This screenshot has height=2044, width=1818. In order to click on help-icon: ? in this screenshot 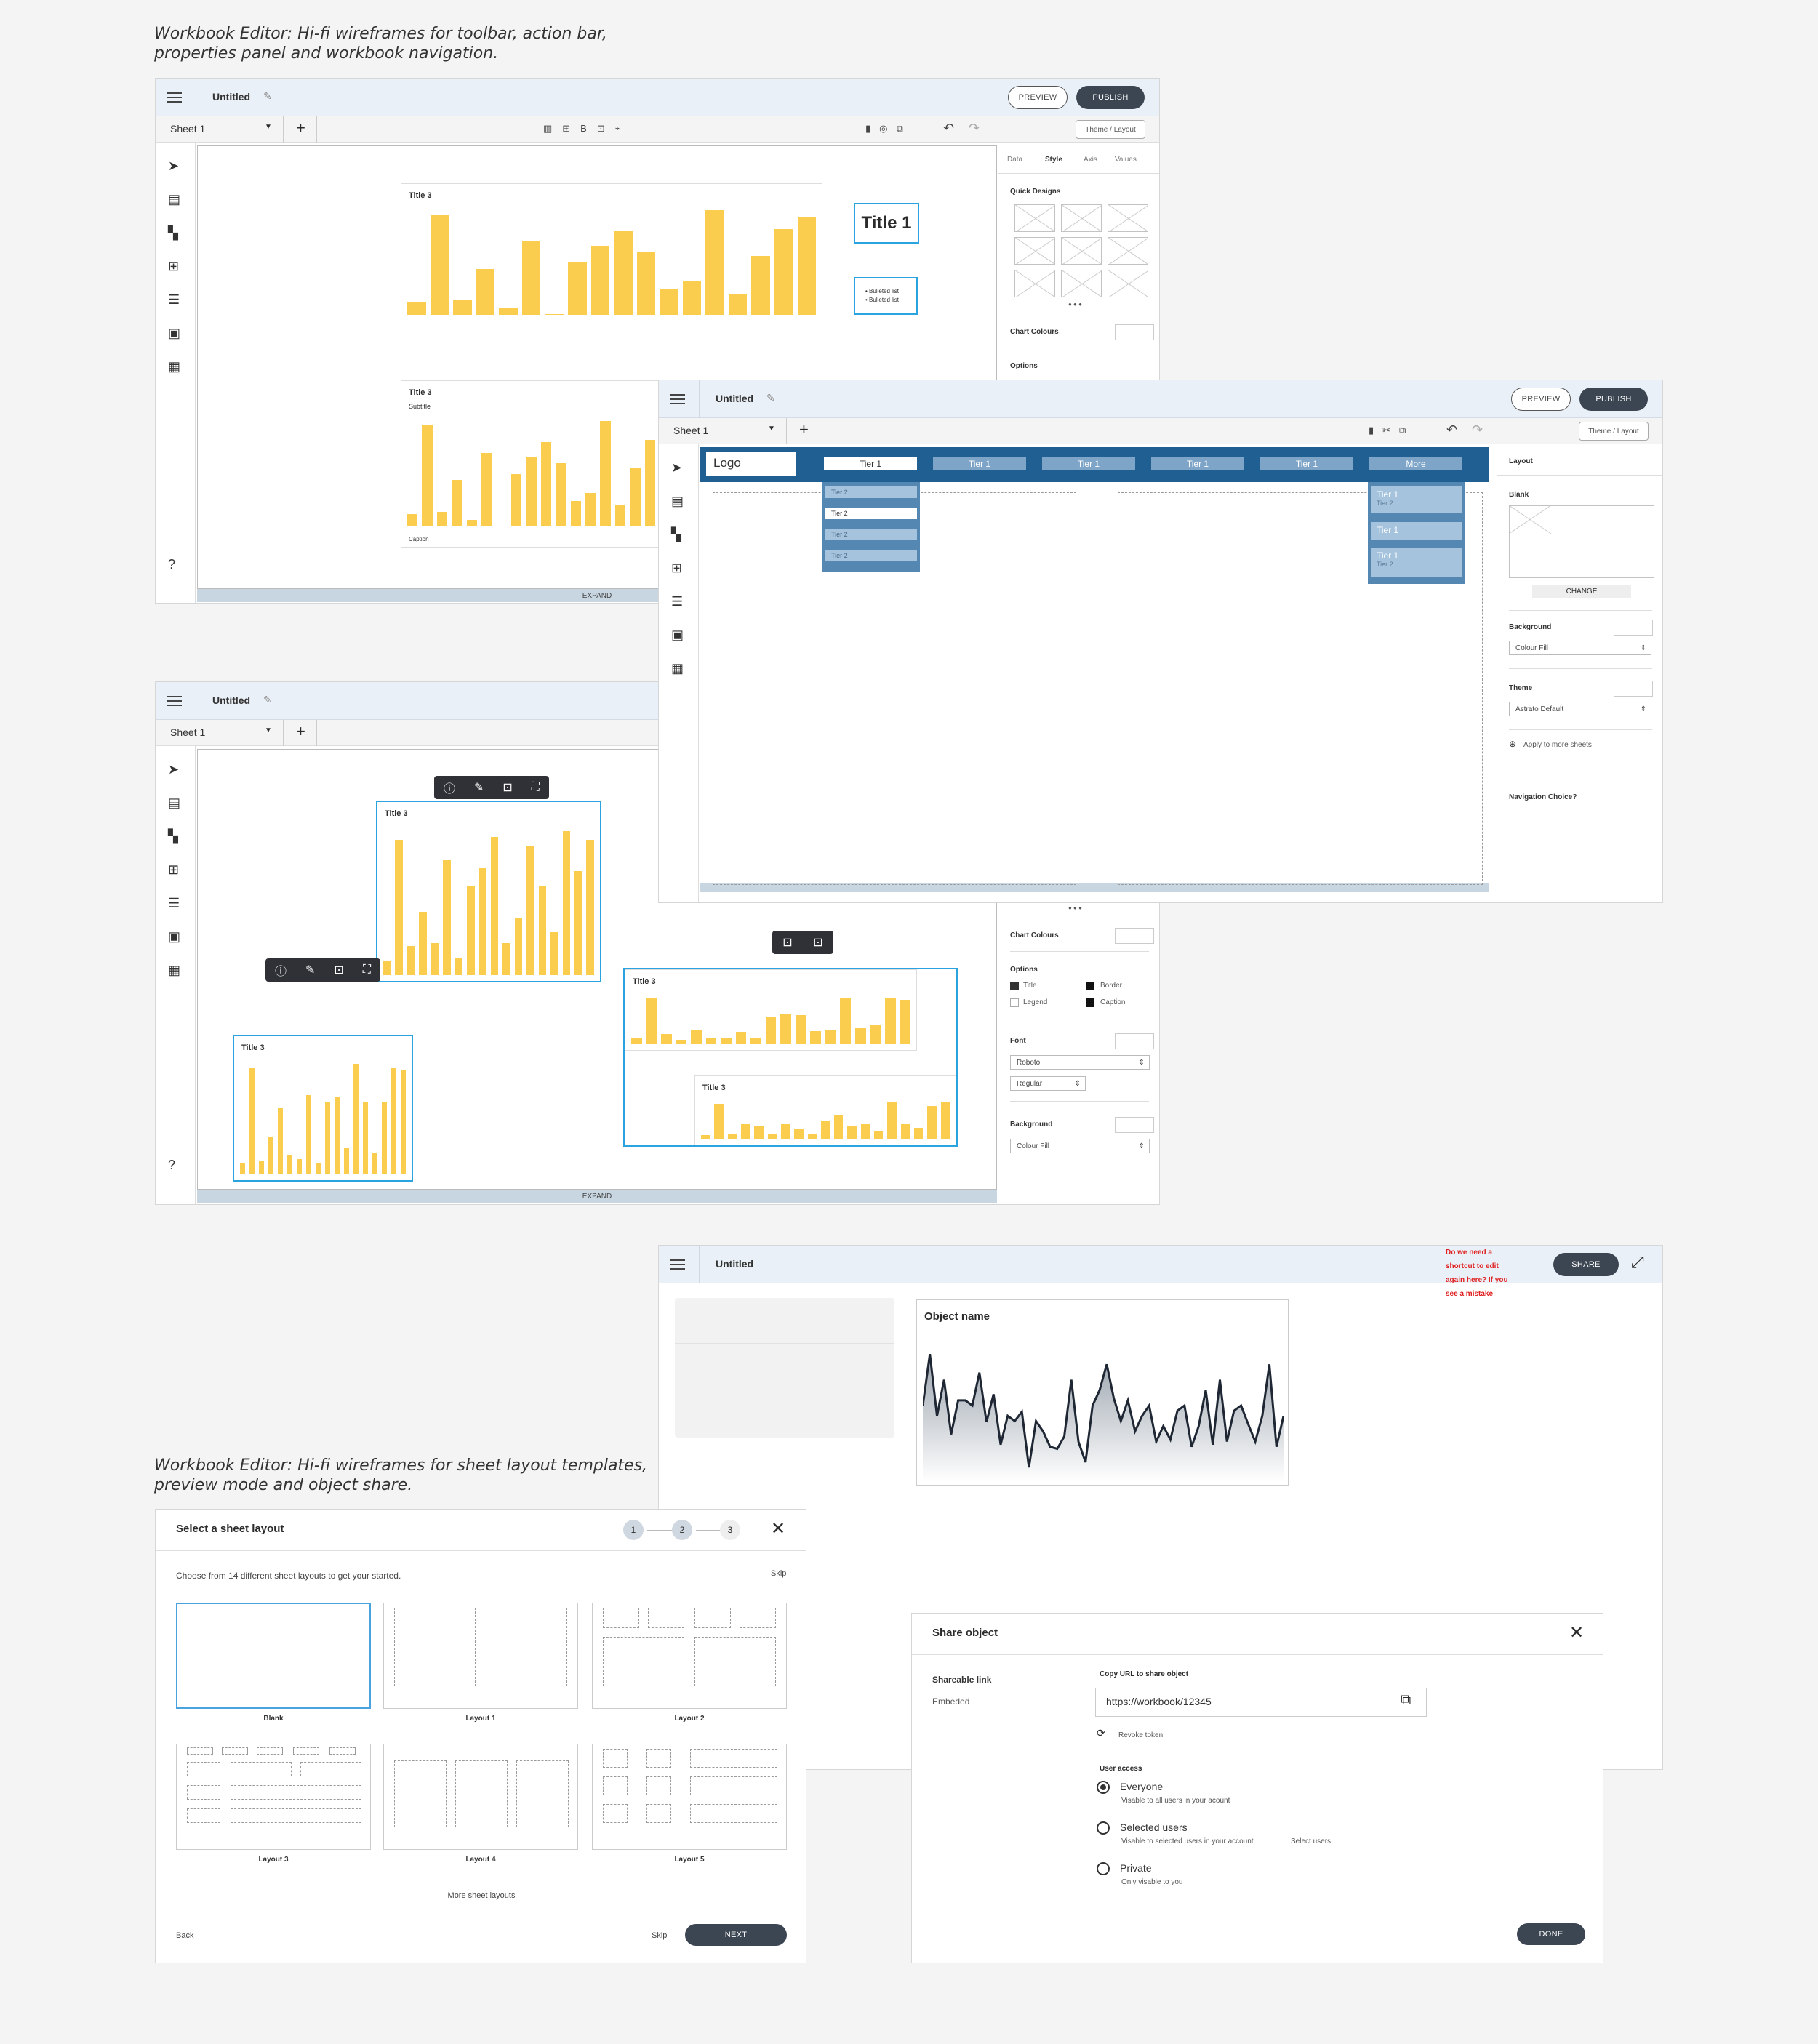, I will do `click(172, 564)`.